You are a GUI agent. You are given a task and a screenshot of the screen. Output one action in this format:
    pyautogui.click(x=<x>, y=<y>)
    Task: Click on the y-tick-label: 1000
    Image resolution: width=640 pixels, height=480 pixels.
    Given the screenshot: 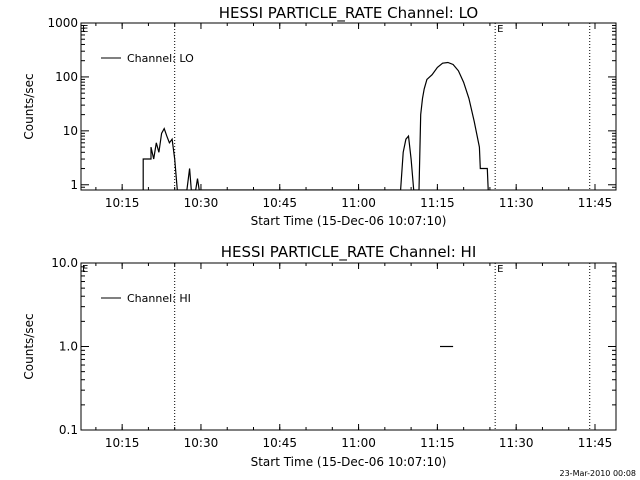 What is the action you would take?
    pyautogui.click(x=62, y=23)
    